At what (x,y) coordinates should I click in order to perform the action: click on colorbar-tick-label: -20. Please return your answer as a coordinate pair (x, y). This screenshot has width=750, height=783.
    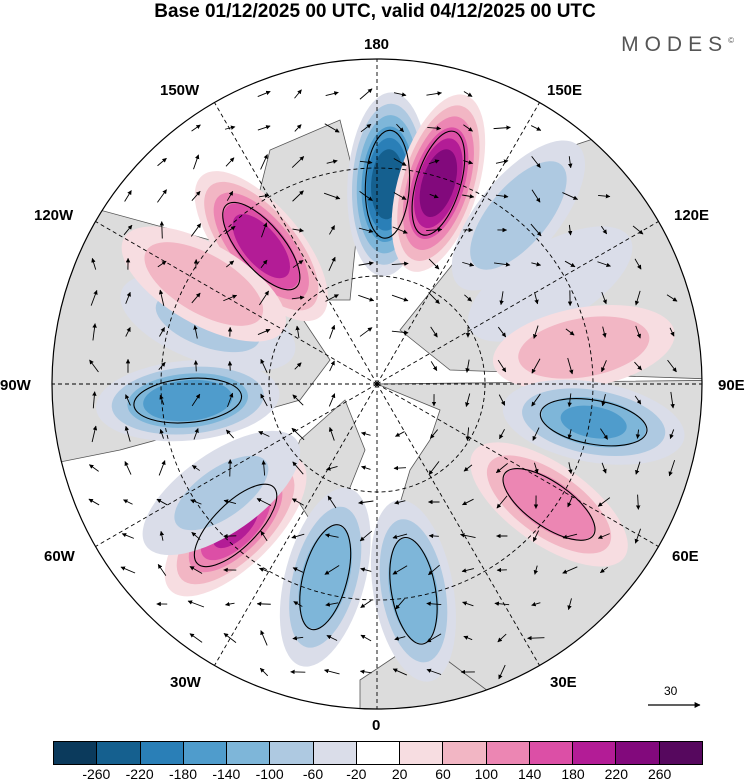
    Looking at the image, I should click on (356, 774).